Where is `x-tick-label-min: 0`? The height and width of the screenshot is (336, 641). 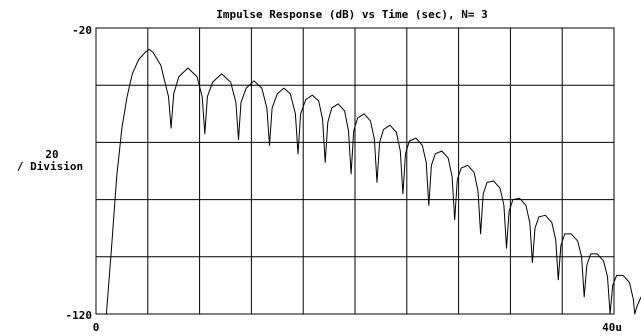 x-tick-label-min: 0 is located at coordinates (96, 327).